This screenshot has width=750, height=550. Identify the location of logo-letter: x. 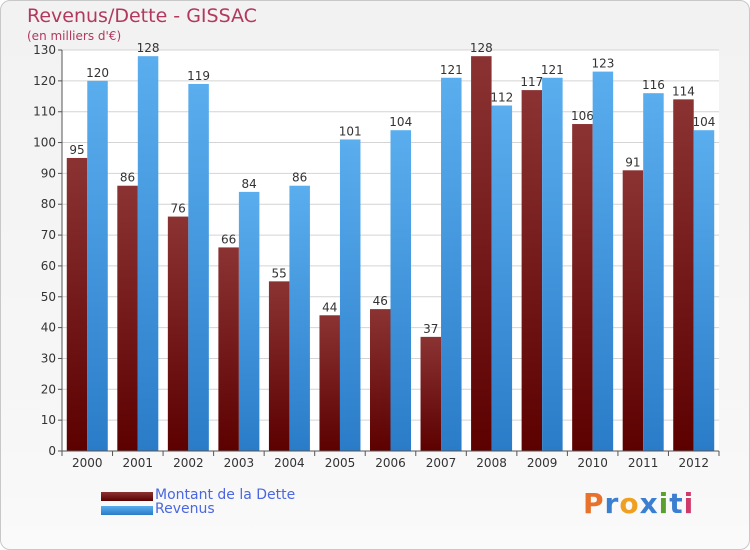
(649, 503).